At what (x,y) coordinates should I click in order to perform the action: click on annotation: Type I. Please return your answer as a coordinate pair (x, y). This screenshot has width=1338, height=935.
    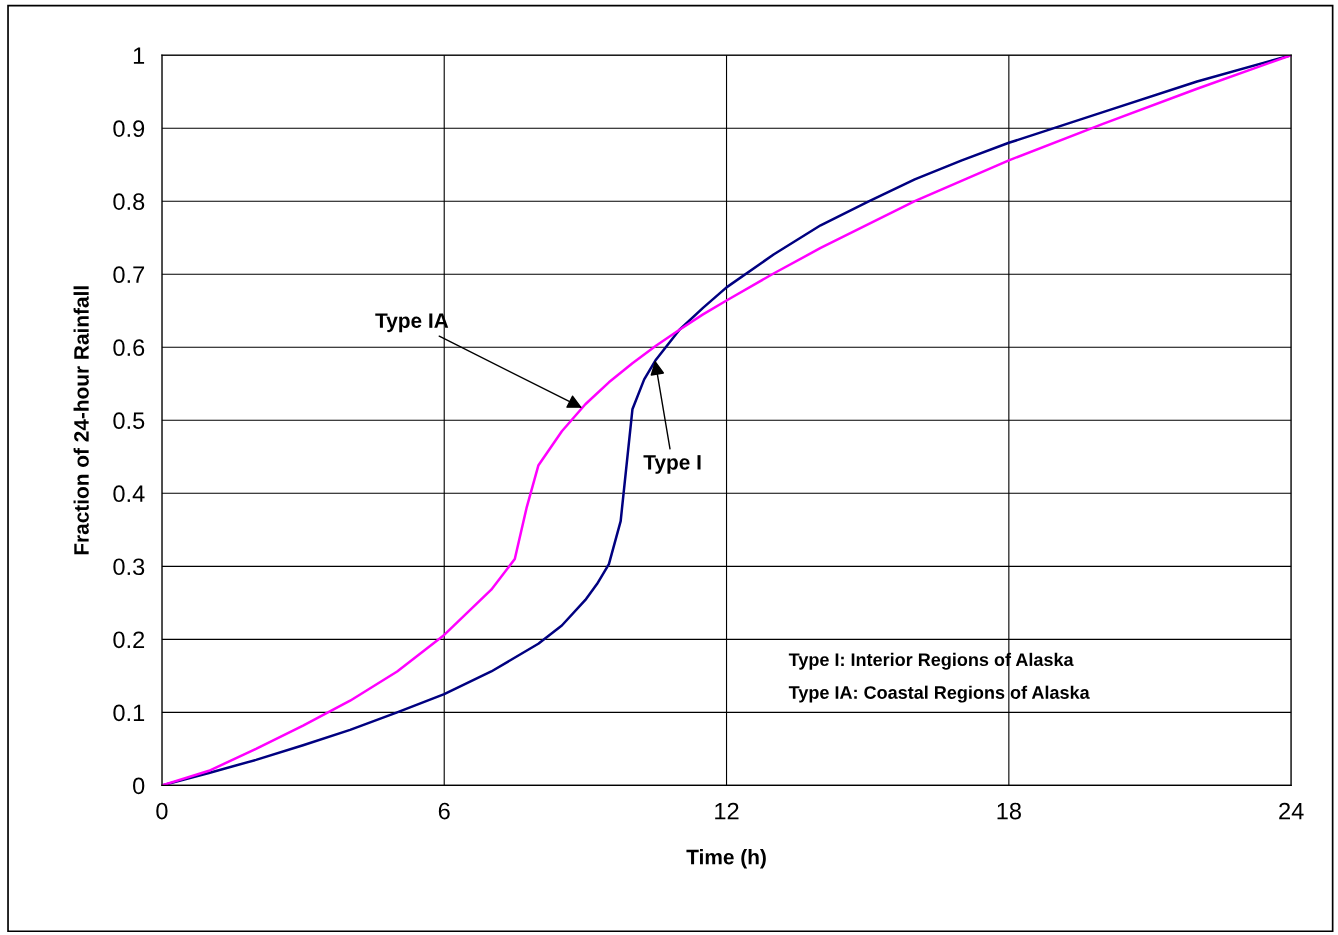
    Looking at the image, I should click on (672, 464).